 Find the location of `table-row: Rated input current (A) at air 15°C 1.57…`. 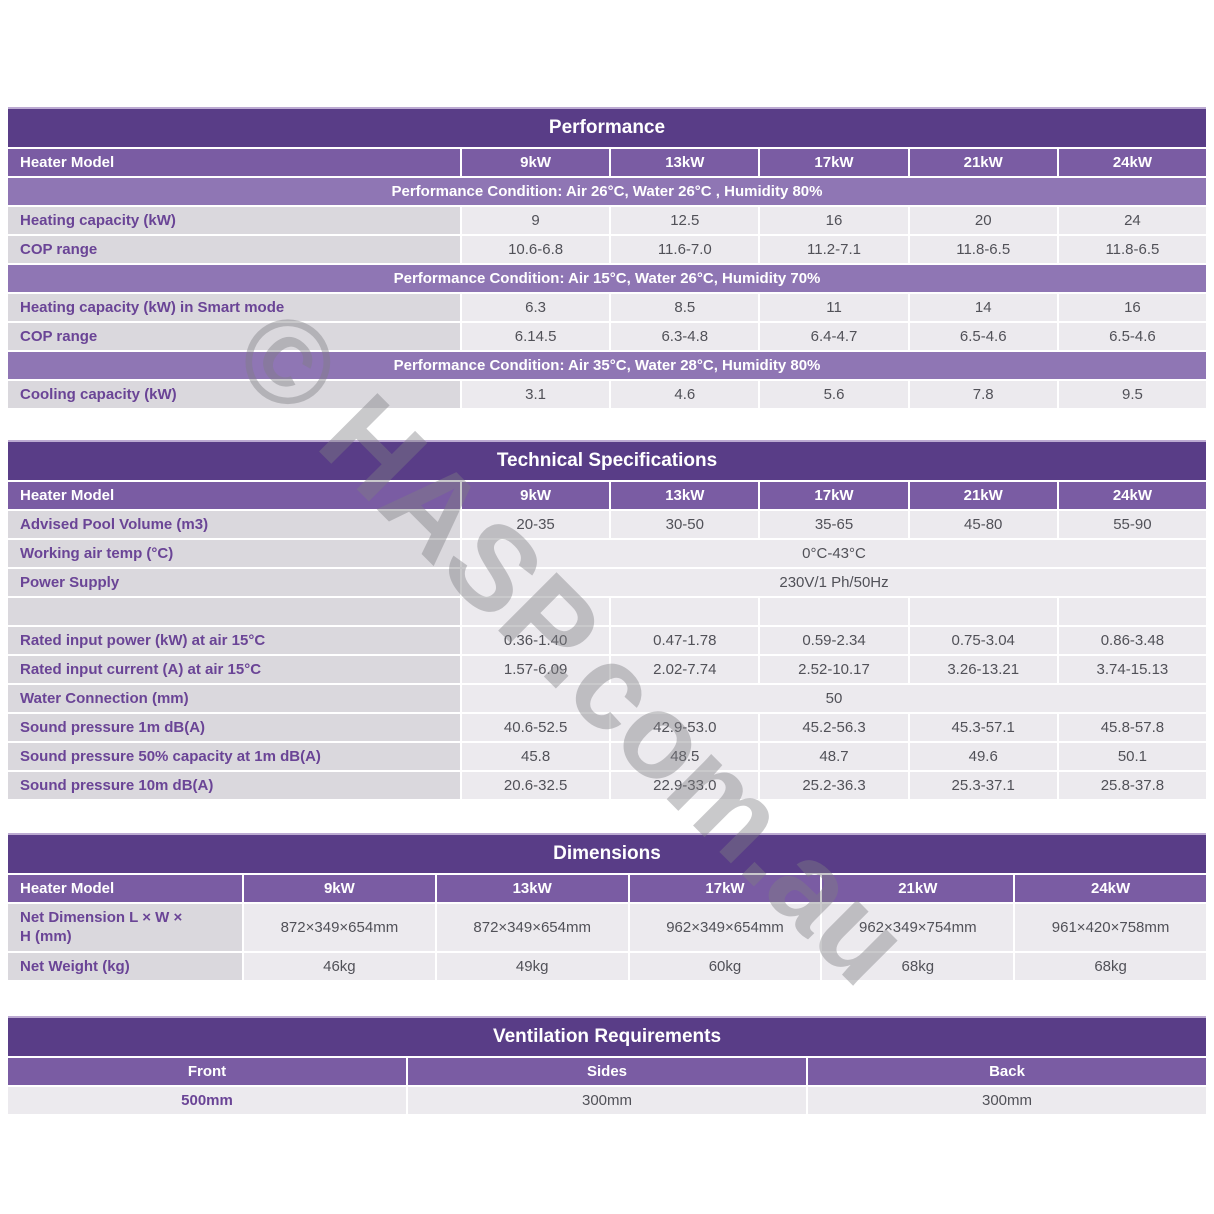

table-row: Rated input current (A) at air 15°C 1.57… is located at coordinates (607, 669).